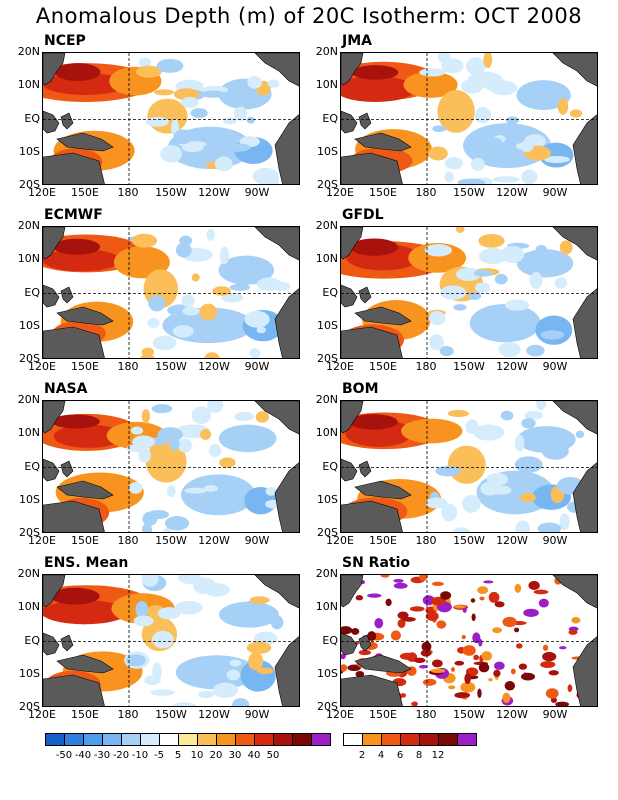 This screenshot has width=618, height=800. What do you see at coordinates (178, 755) in the screenshot?
I see `colorbar-tick-label: 5` at bounding box center [178, 755].